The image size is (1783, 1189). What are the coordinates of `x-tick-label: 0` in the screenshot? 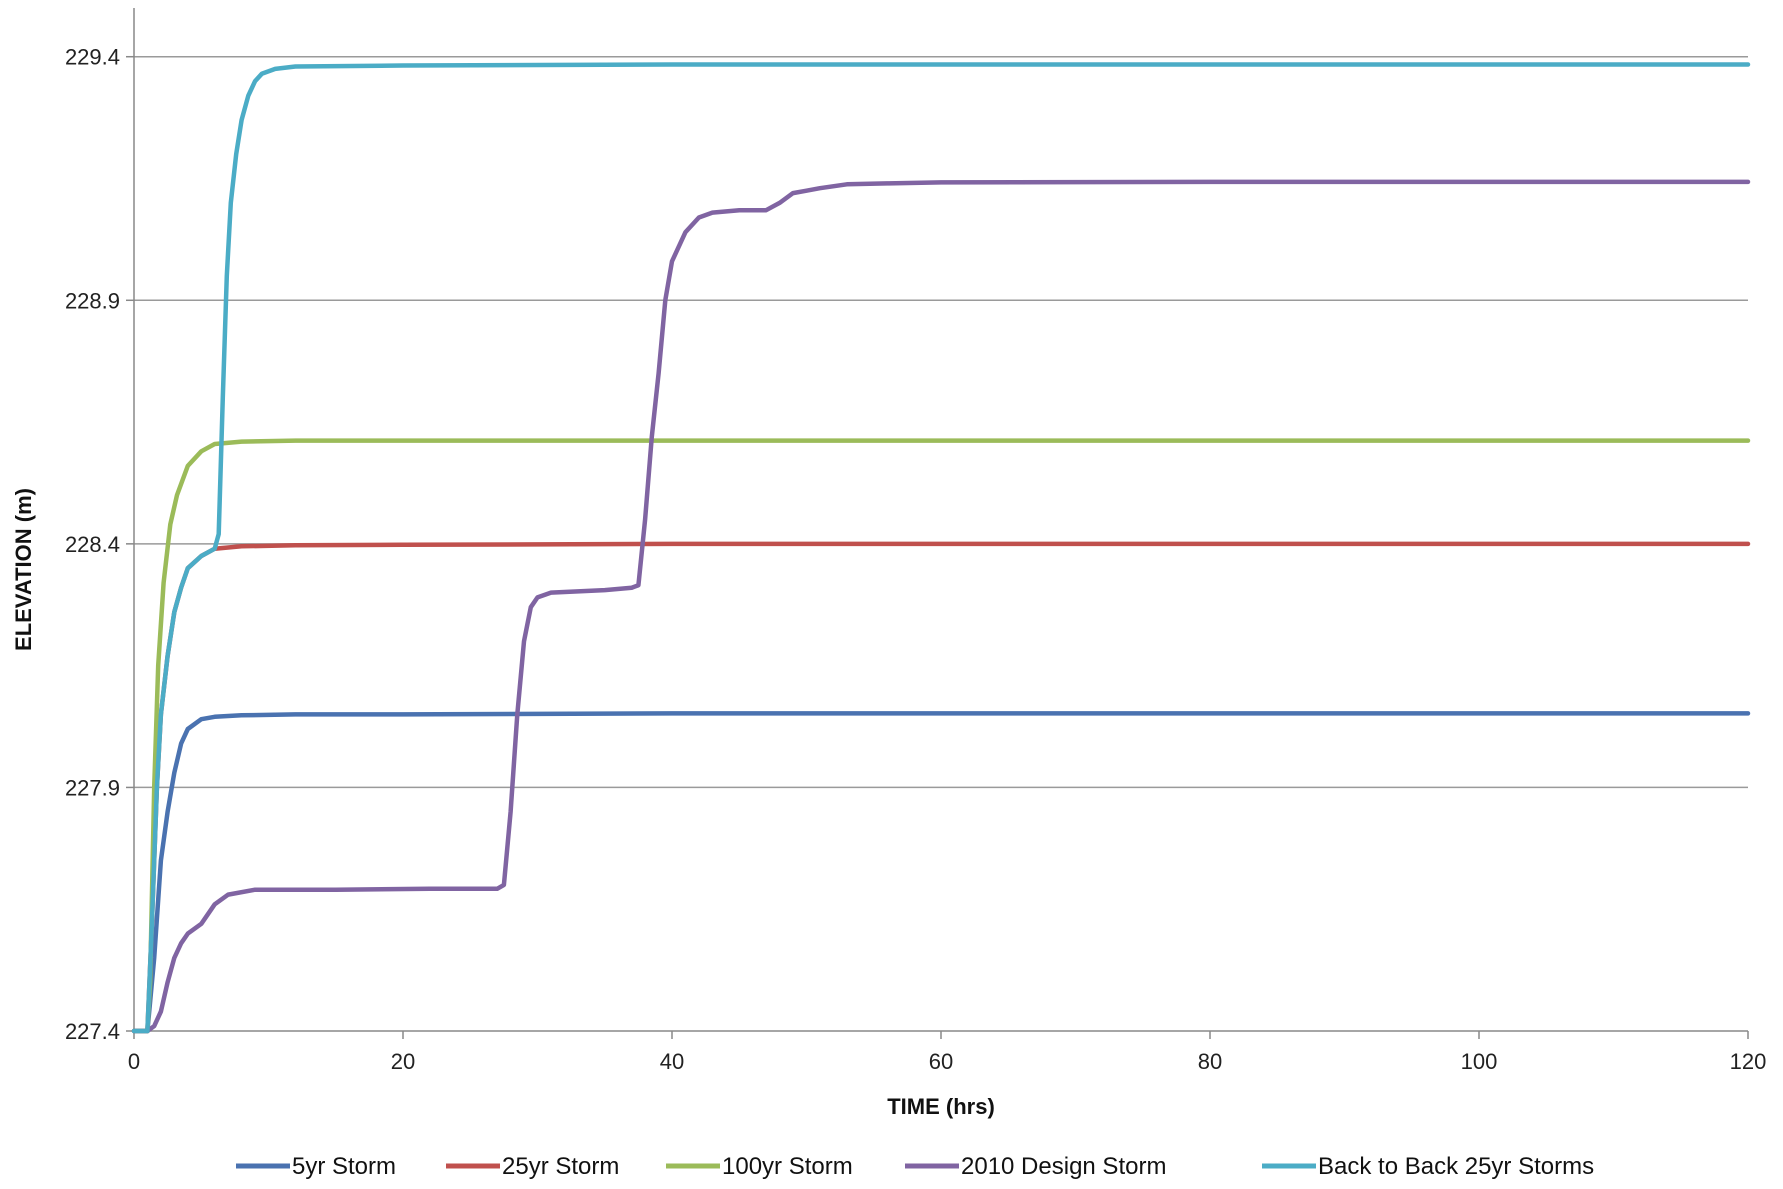 It's located at (134, 1061).